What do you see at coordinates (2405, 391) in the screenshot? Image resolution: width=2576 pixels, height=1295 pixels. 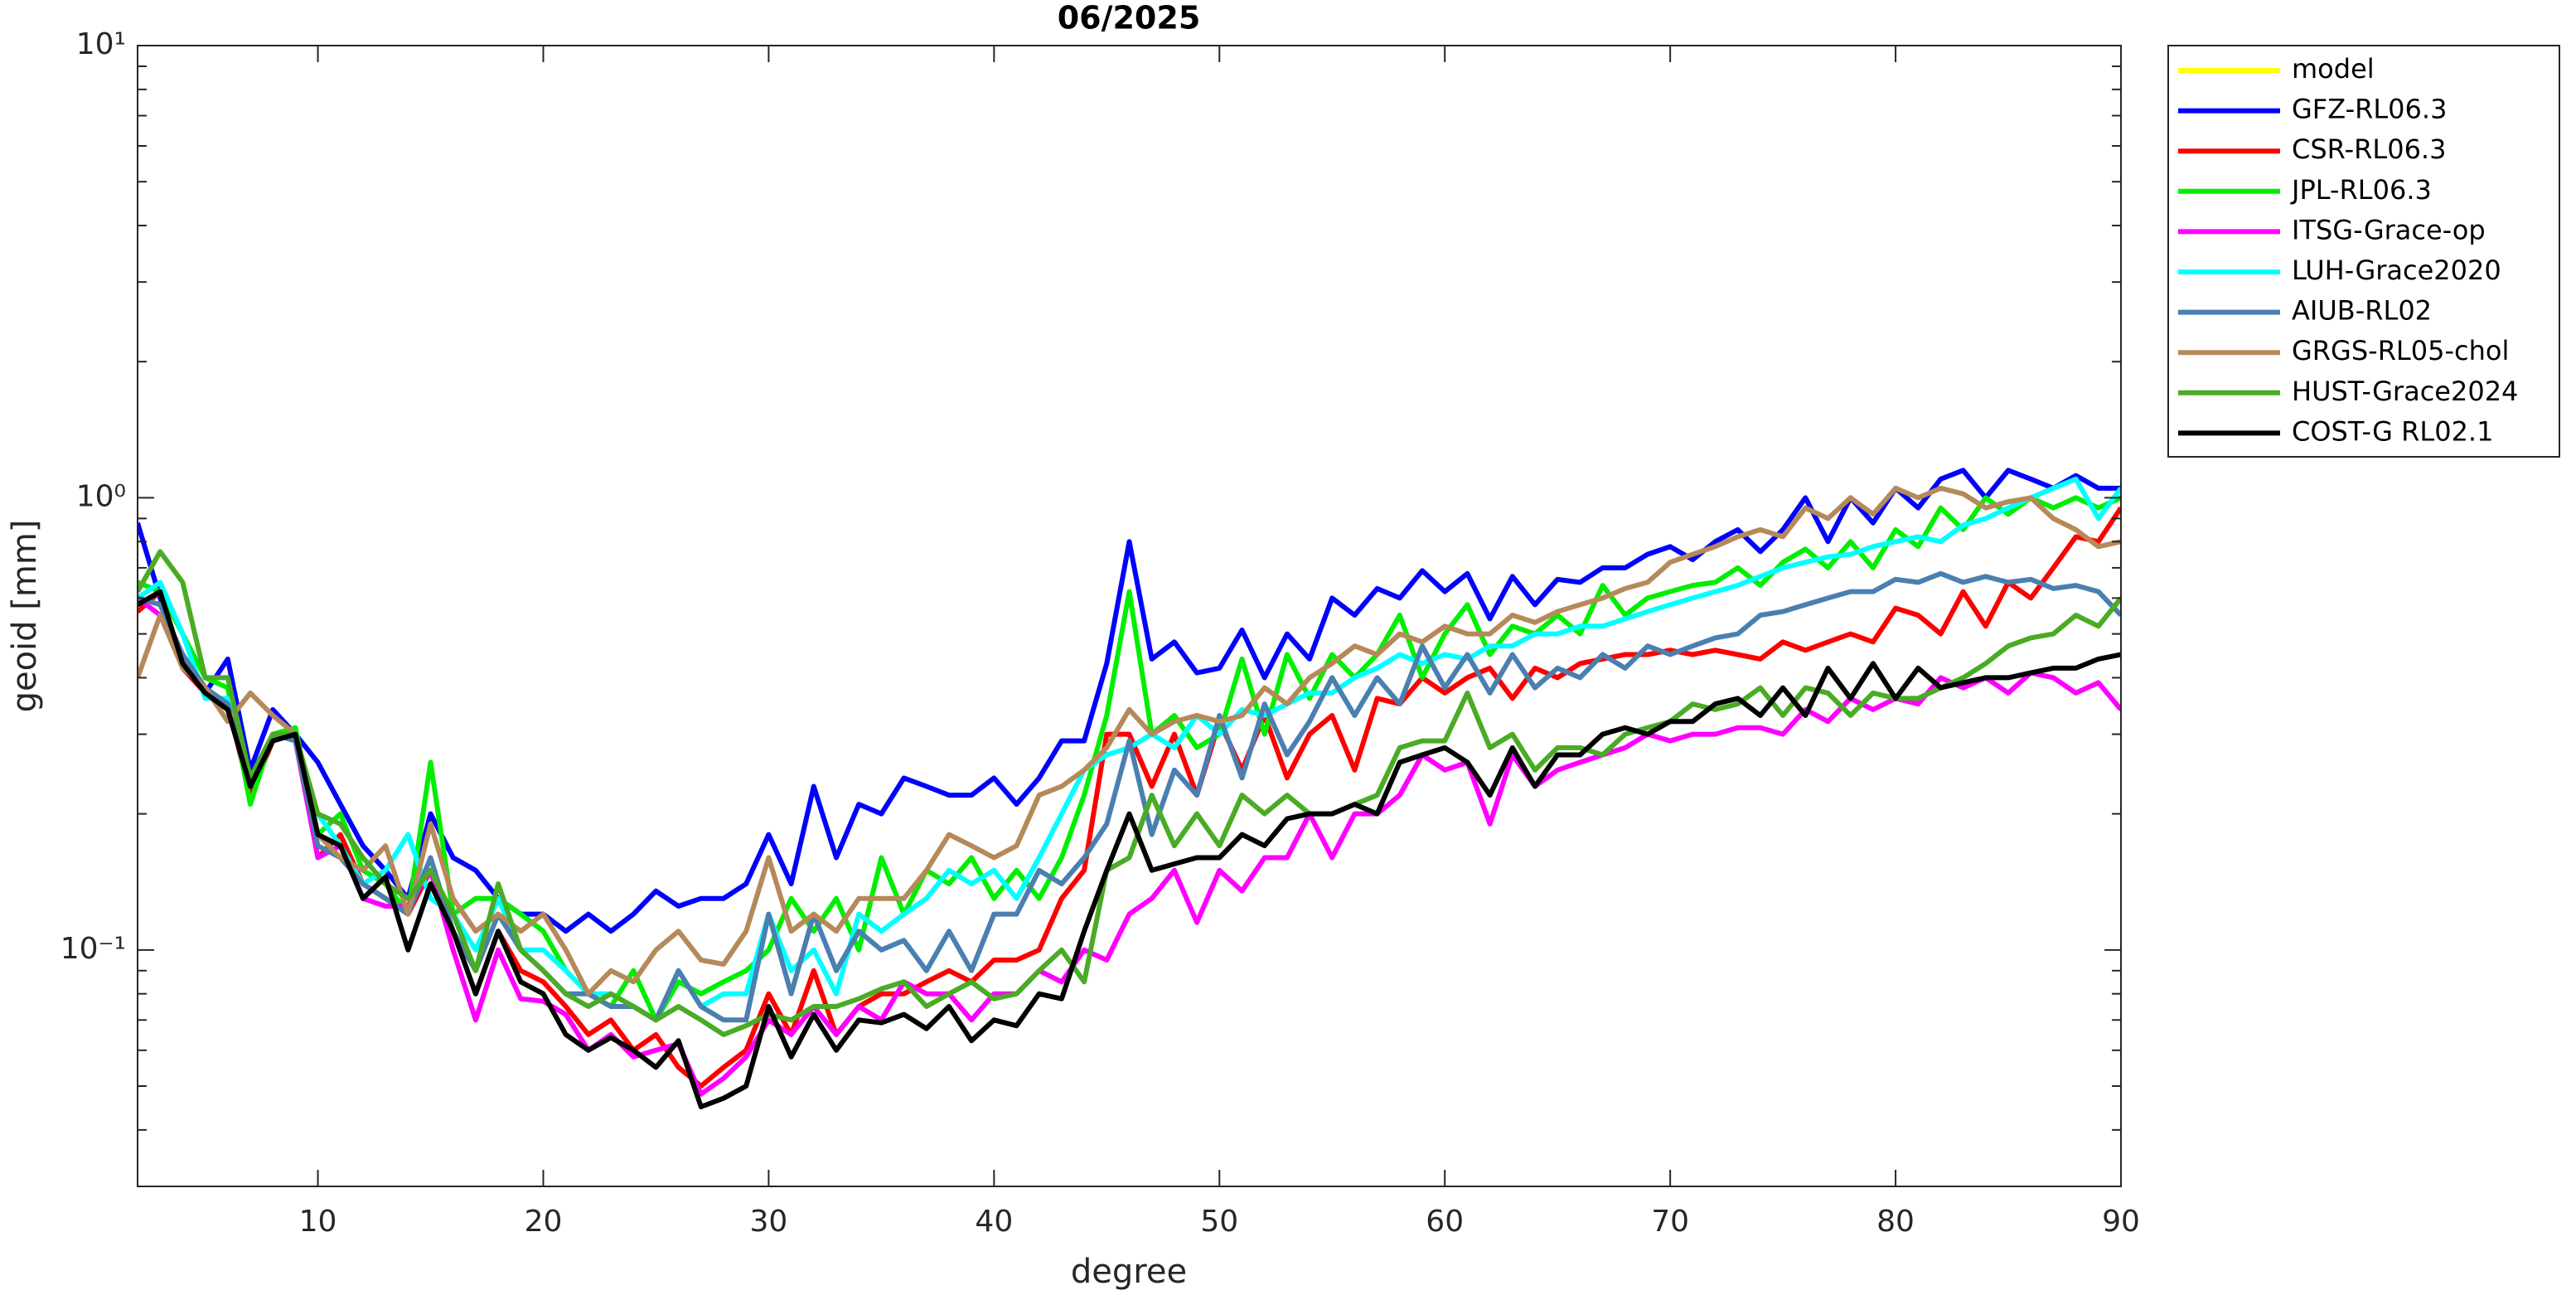 I see `legend-label: HUST-Grace2024` at bounding box center [2405, 391].